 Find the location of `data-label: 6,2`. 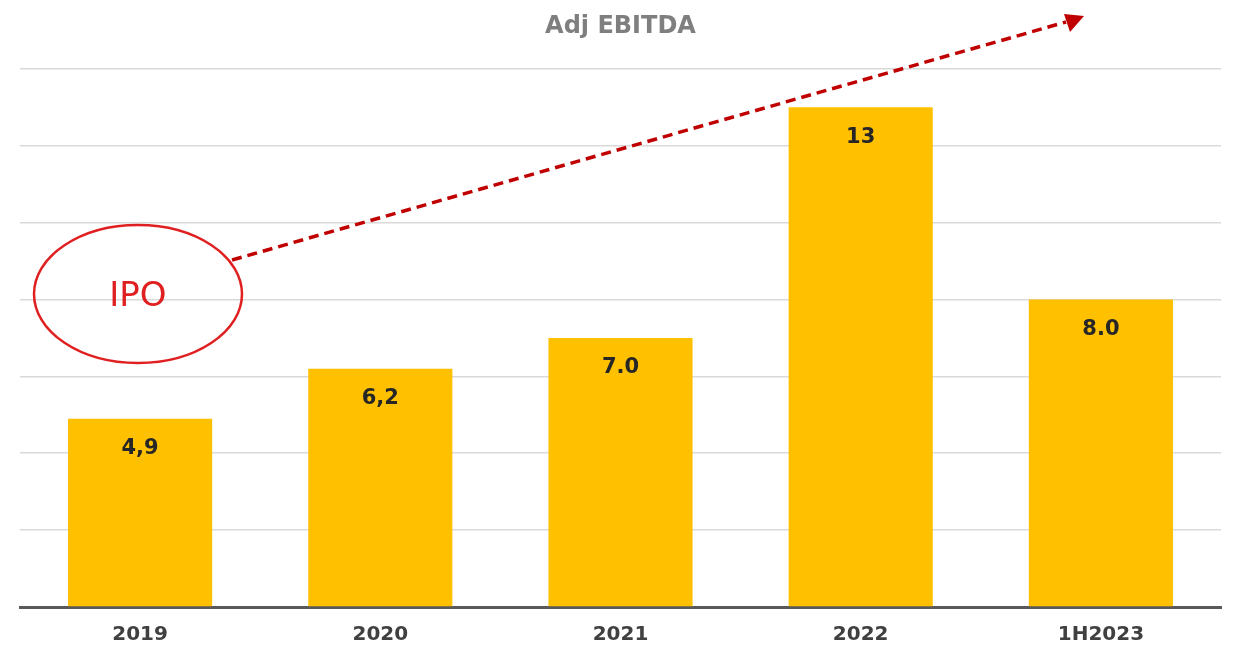

data-label: 6,2 is located at coordinates (380, 397).